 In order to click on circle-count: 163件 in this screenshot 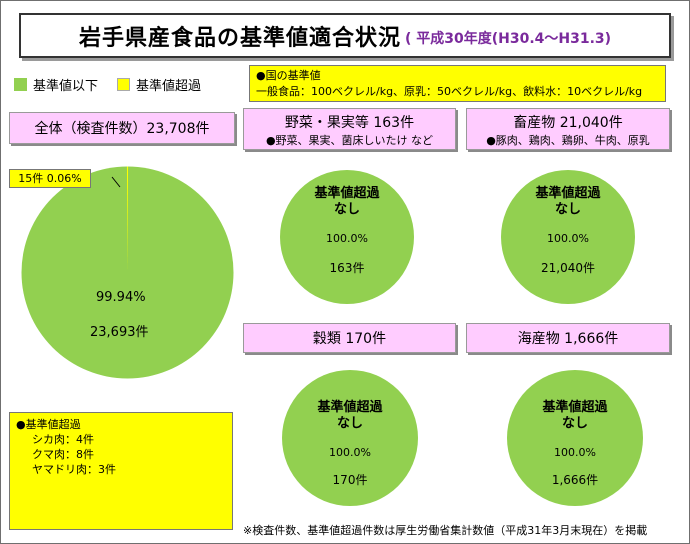, I will do `click(347, 268)`.